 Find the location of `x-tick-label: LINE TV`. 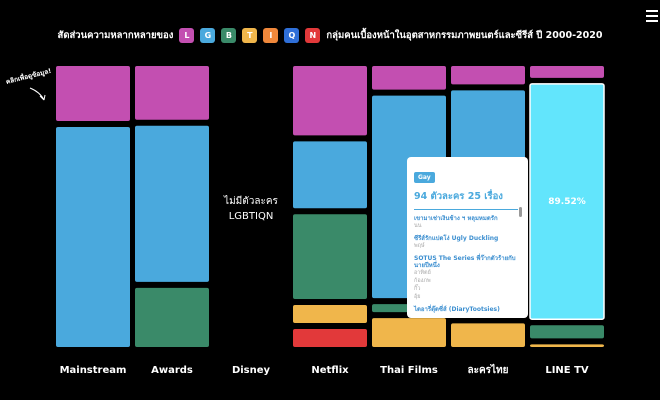

x-tick-label: LINE TV is located at coordinates (567, 370).